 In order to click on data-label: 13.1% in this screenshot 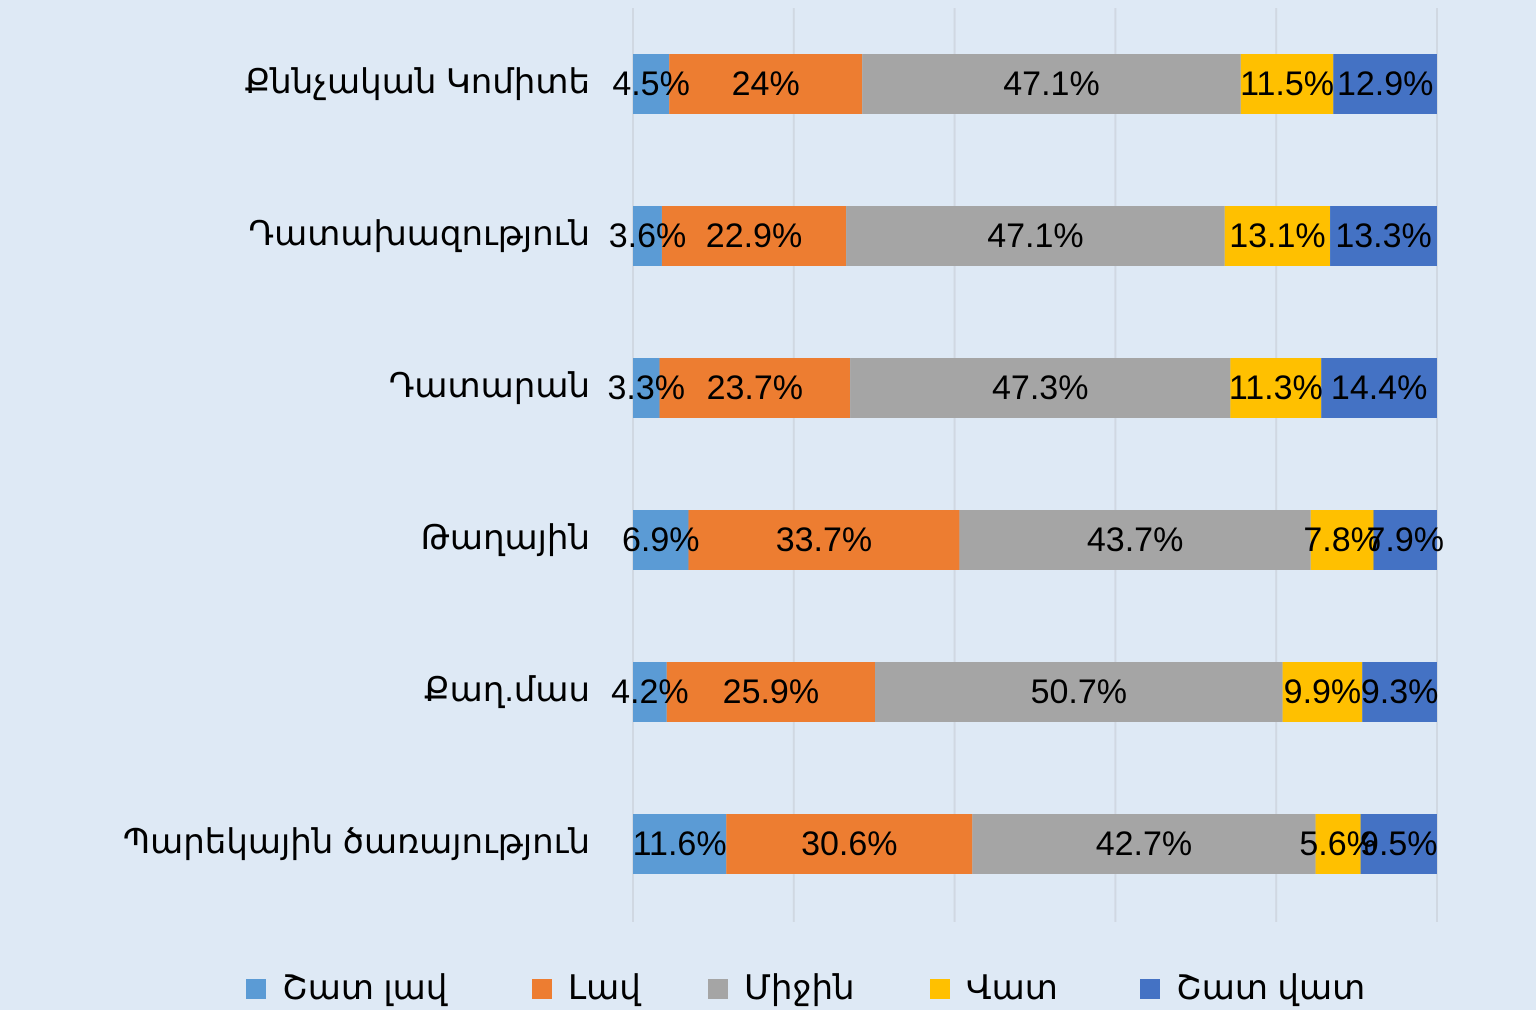, I will do `click(1277, 236)`.